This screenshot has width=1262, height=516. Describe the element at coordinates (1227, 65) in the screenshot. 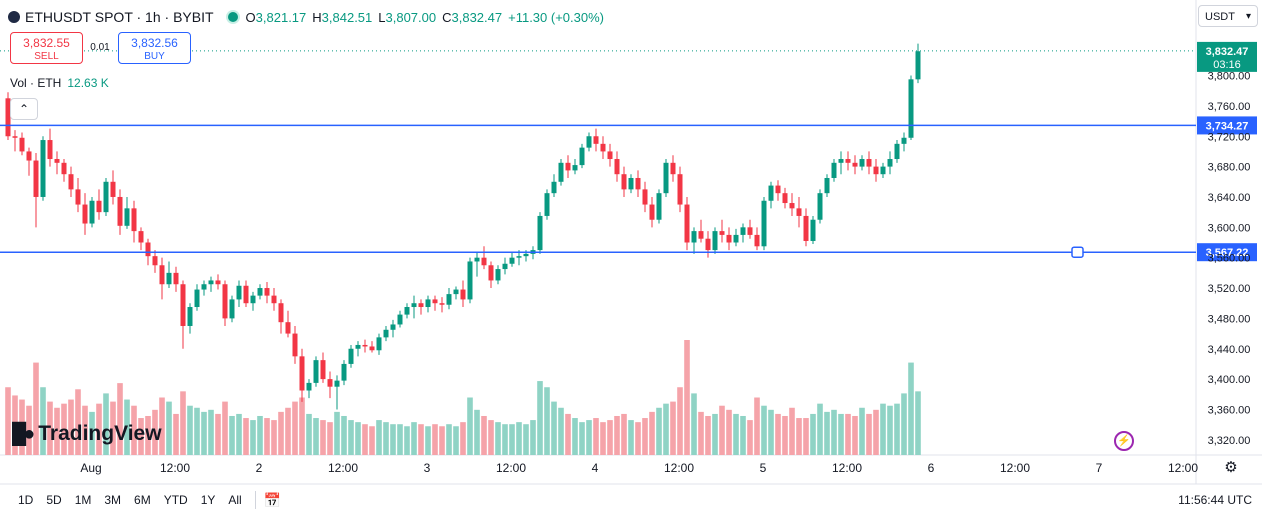

I see `candle-countdown-label: 03:16` at that location.